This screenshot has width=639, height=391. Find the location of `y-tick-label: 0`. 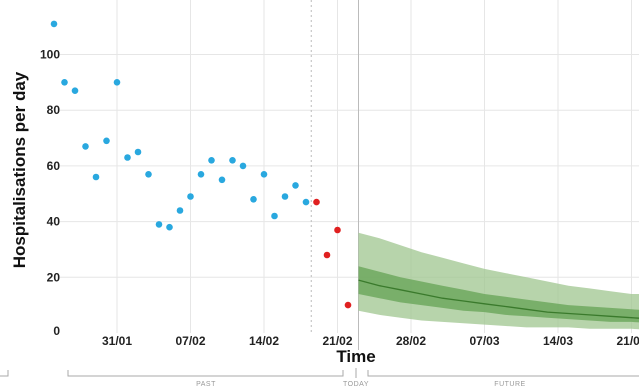

y-tick-label: 0 is located at coordinates (56, 331).